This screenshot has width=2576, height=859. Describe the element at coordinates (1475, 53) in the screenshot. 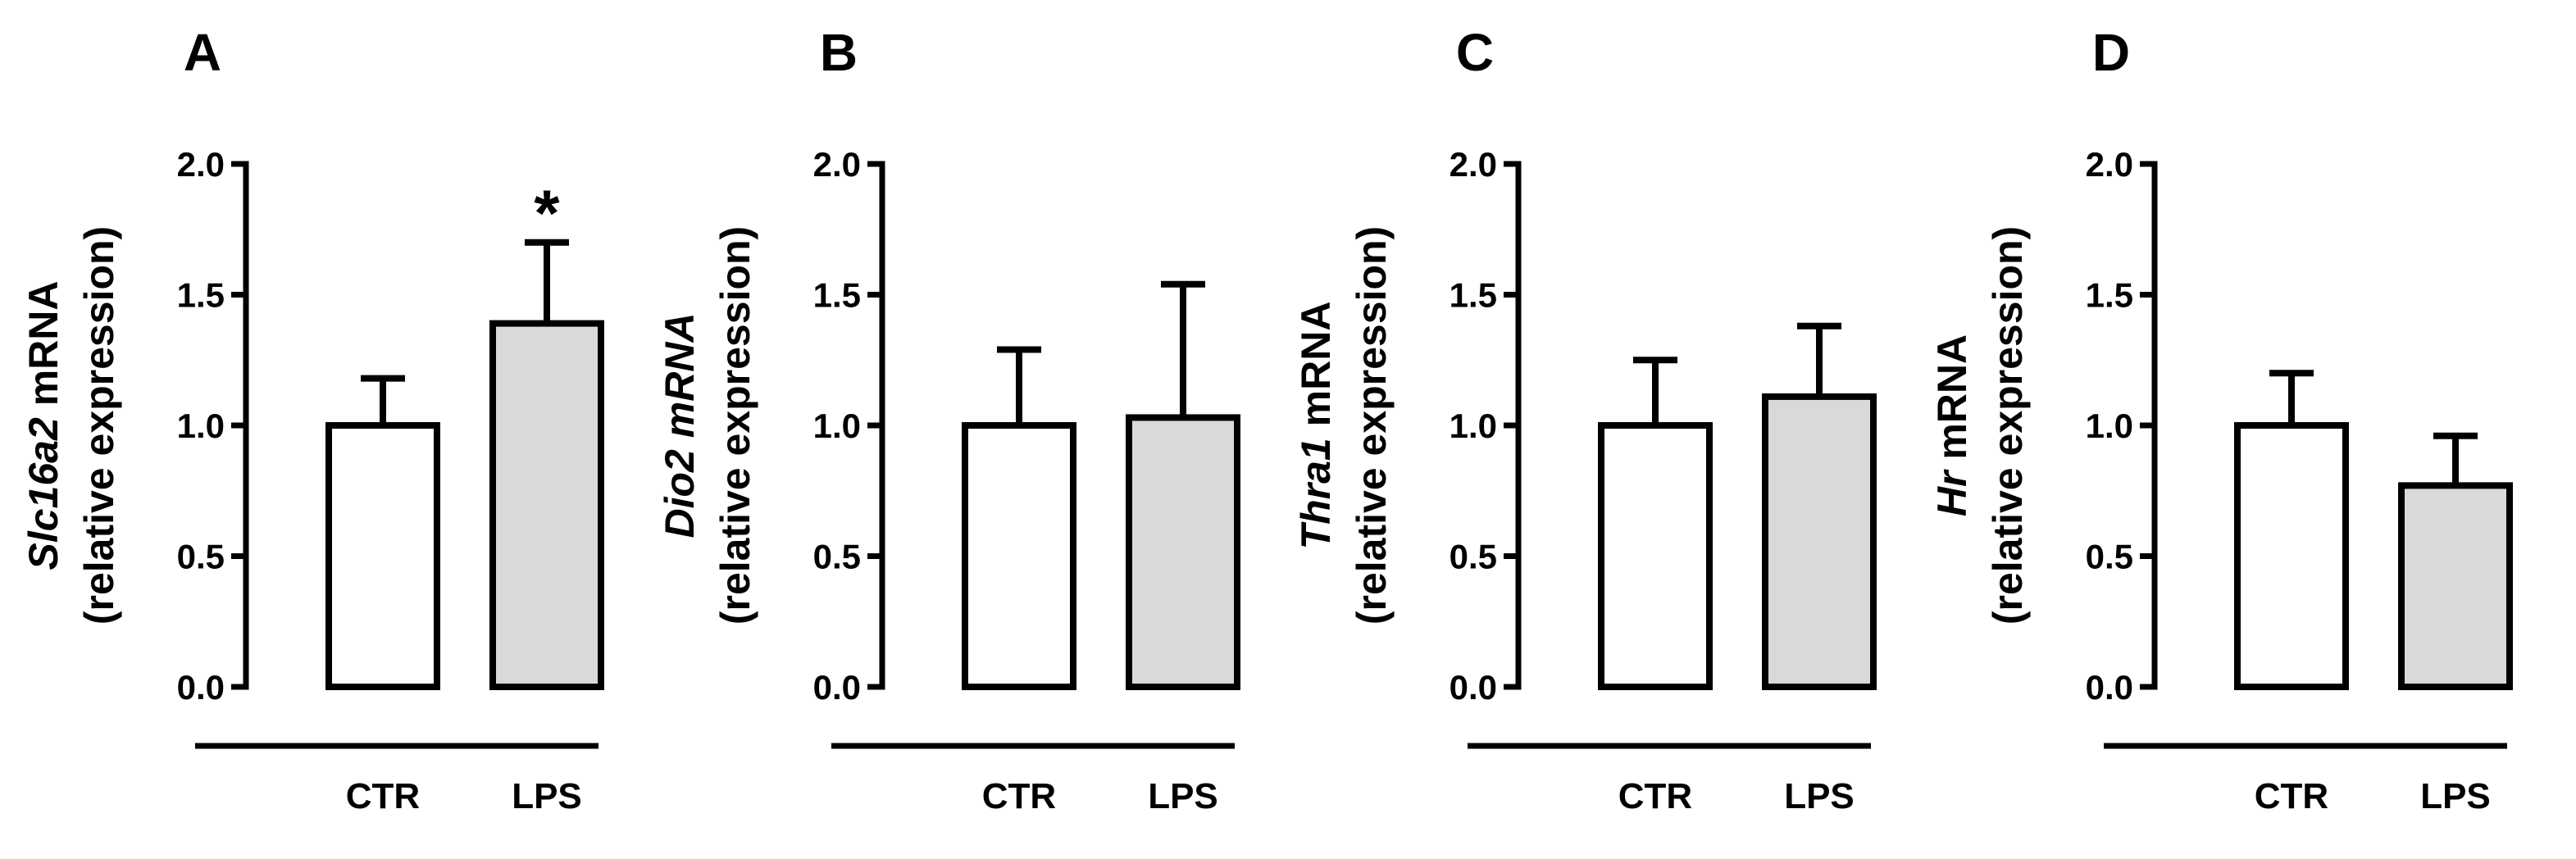

I see `panel-letter: C` at that location.